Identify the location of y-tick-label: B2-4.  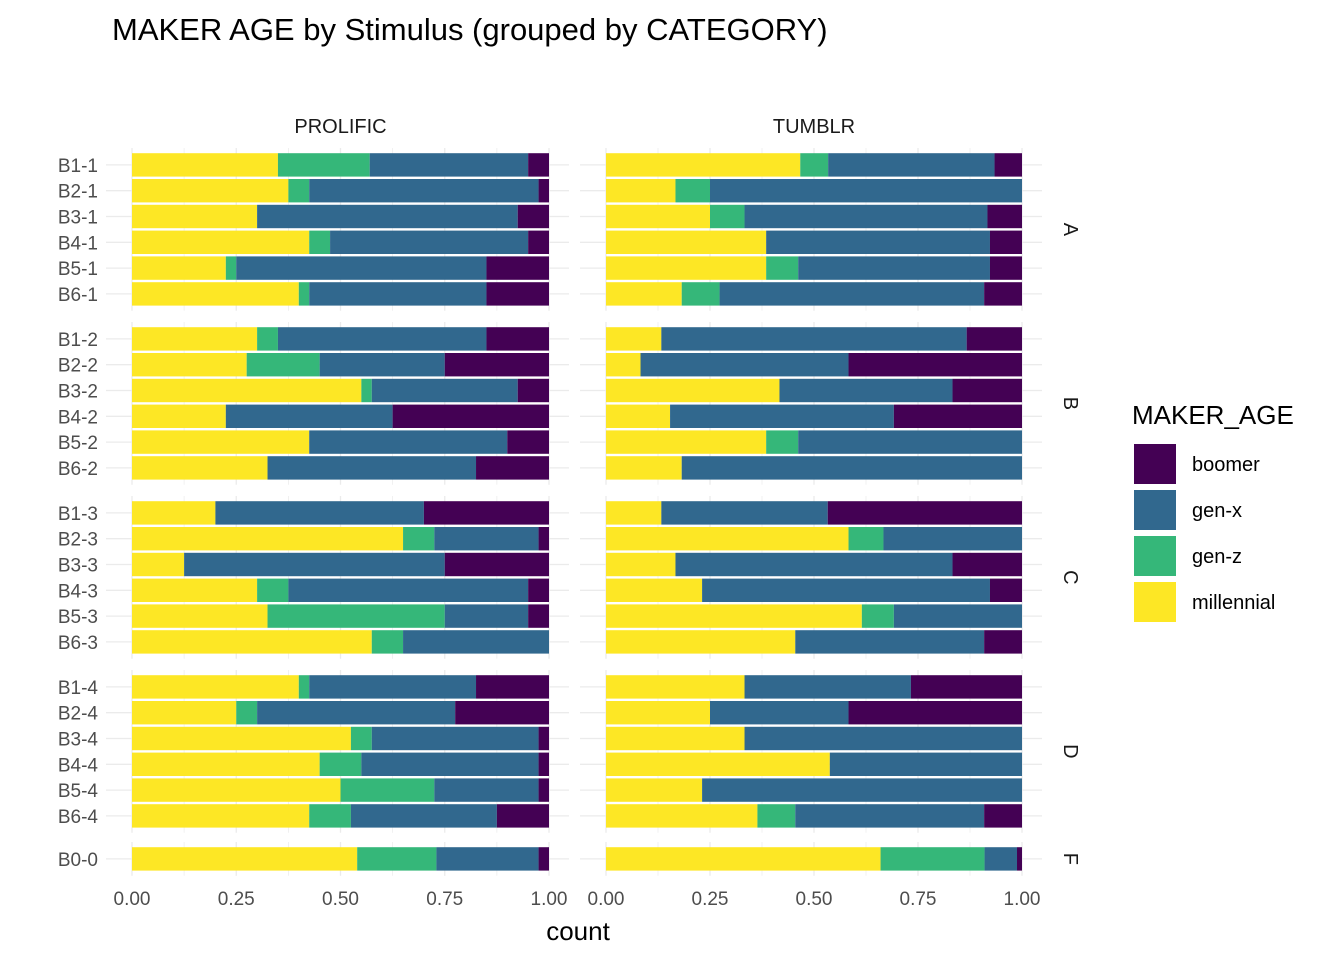
(78, 714).